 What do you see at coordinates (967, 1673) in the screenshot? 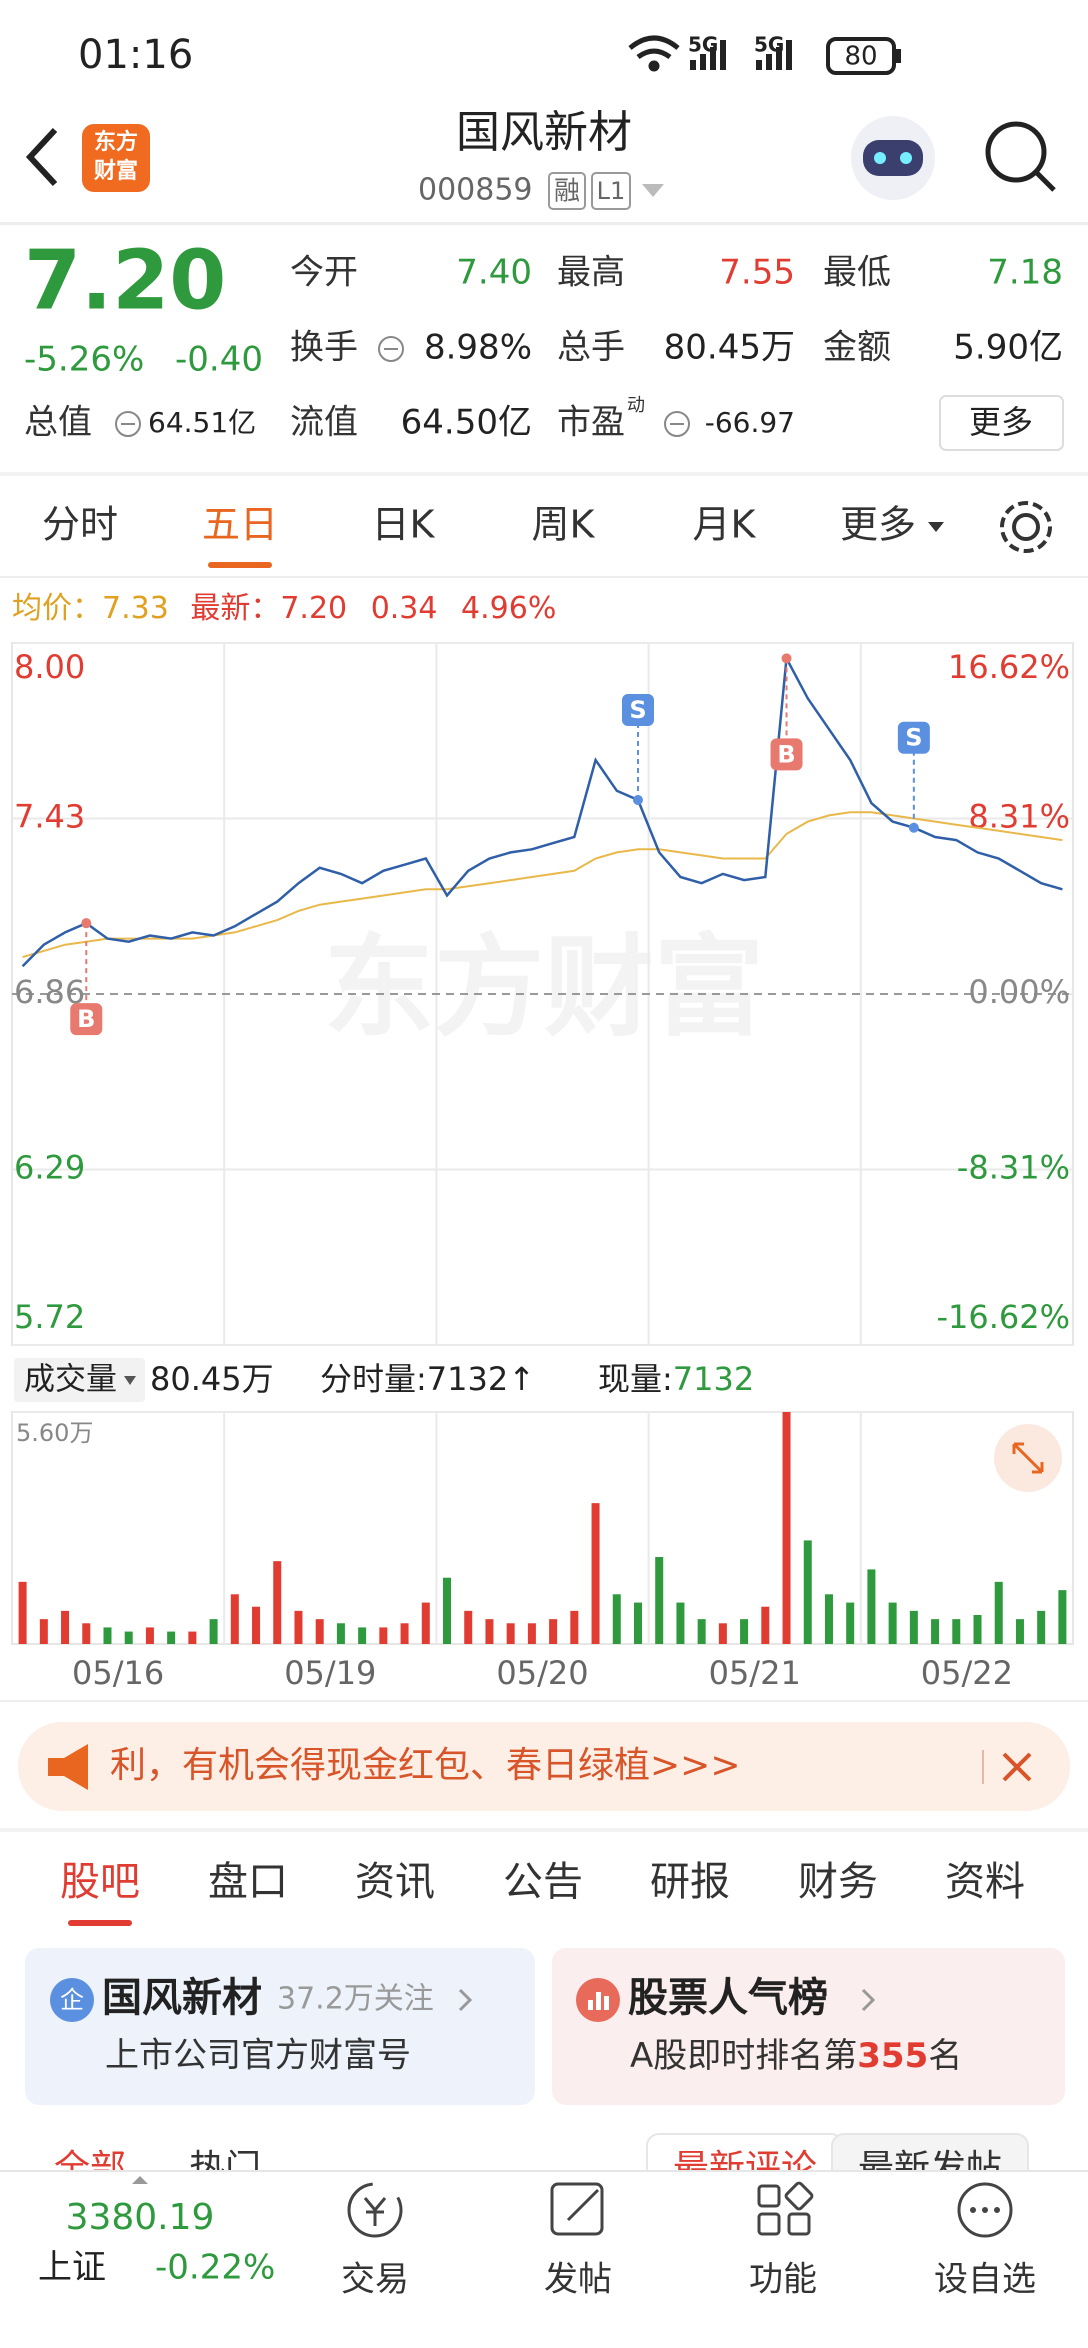
I see `x-tick-label: 05/22` at bounding box center [967, 1673].